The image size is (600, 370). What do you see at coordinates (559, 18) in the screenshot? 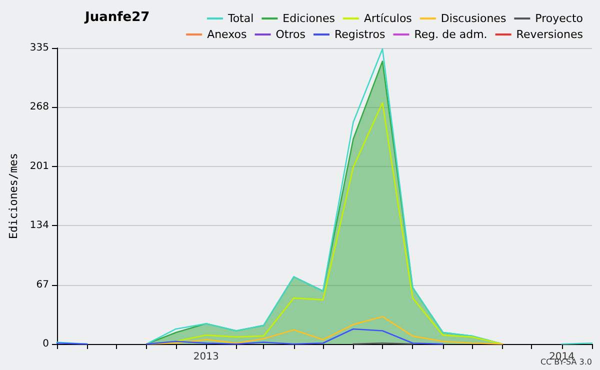
I see `legend-label: Proyecto` at bounding box center [559, 18].